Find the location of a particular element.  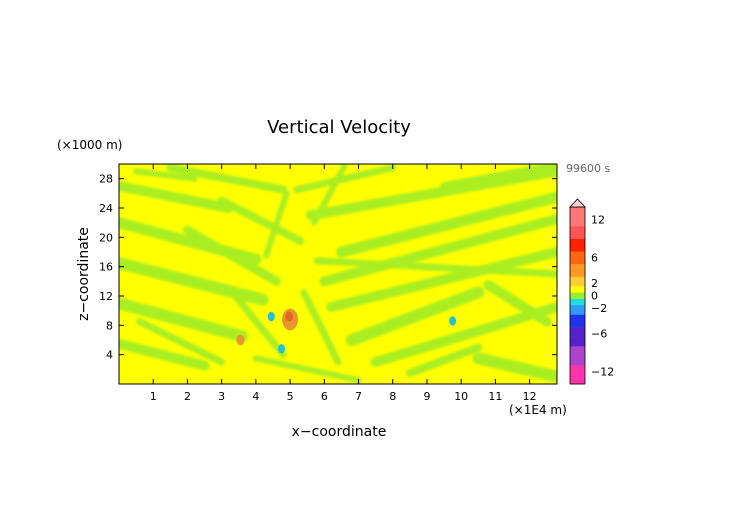

time-label: 99600 s is located at coordinates (588, 168).